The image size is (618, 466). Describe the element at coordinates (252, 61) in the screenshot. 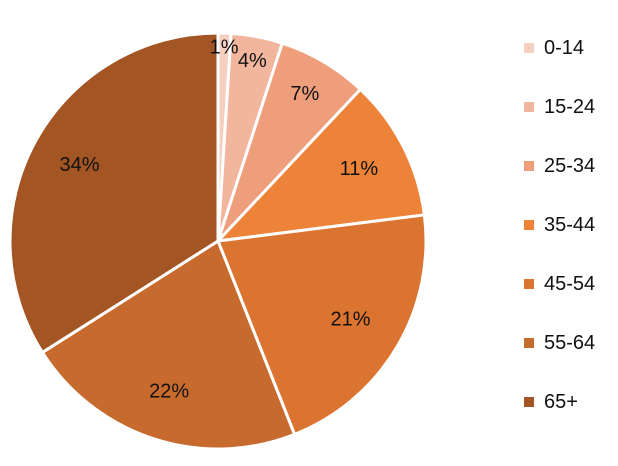

I see `data-label-15-24: 4%` at that location.